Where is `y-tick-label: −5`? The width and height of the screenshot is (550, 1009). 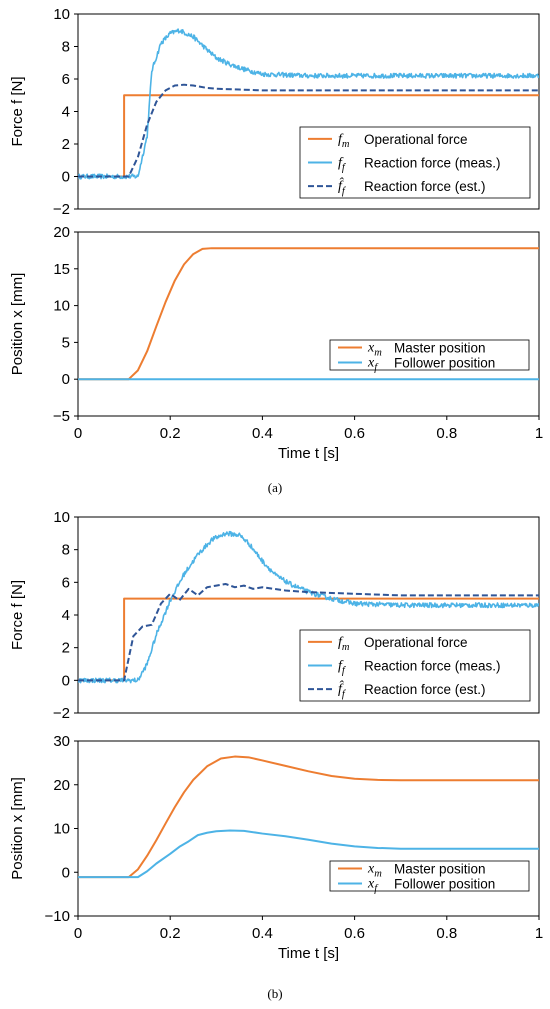
y-tick-label: −5 is located at coordinates (61, 416).